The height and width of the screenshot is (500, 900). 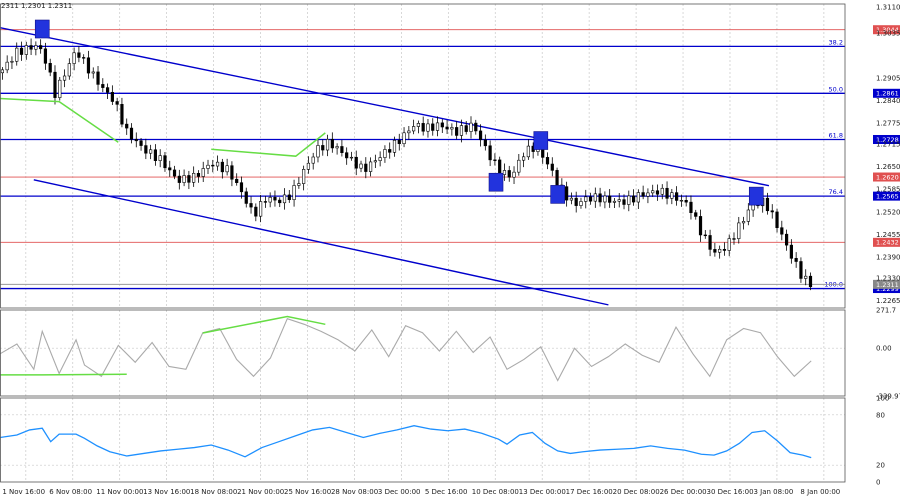 I want to click on green-divergence-line, so click(x=59, y=120).